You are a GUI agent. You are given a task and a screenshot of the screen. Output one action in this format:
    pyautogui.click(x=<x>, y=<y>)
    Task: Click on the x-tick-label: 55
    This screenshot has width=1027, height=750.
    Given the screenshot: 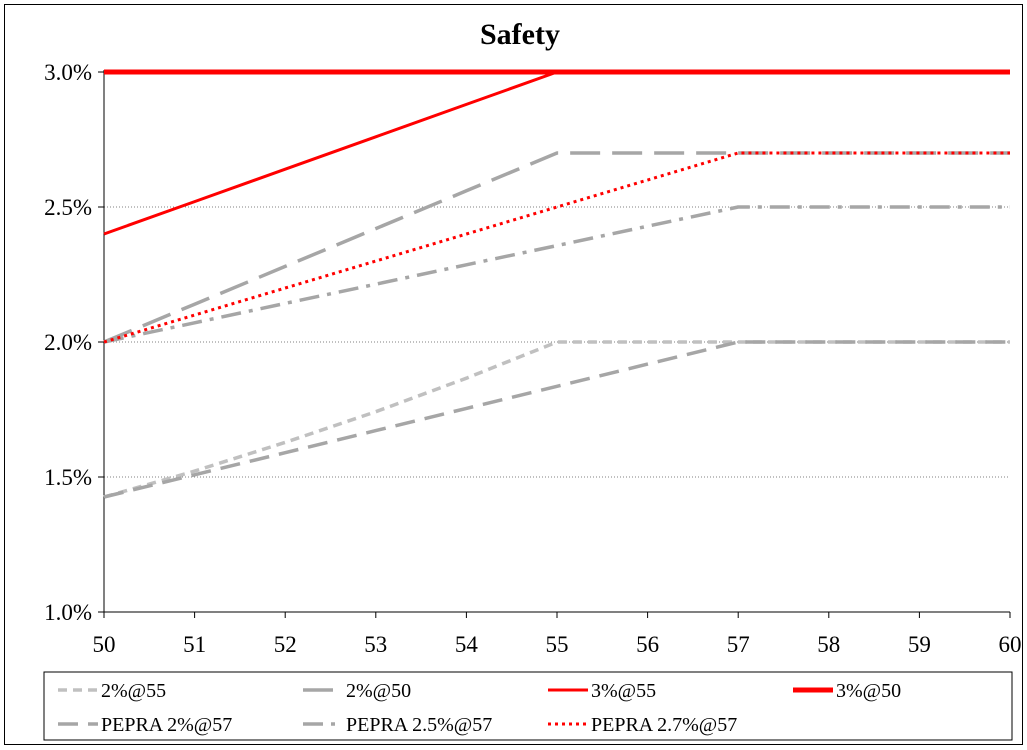 What is the action you would take?
    pyautogui.click(x=557, y=644)
    